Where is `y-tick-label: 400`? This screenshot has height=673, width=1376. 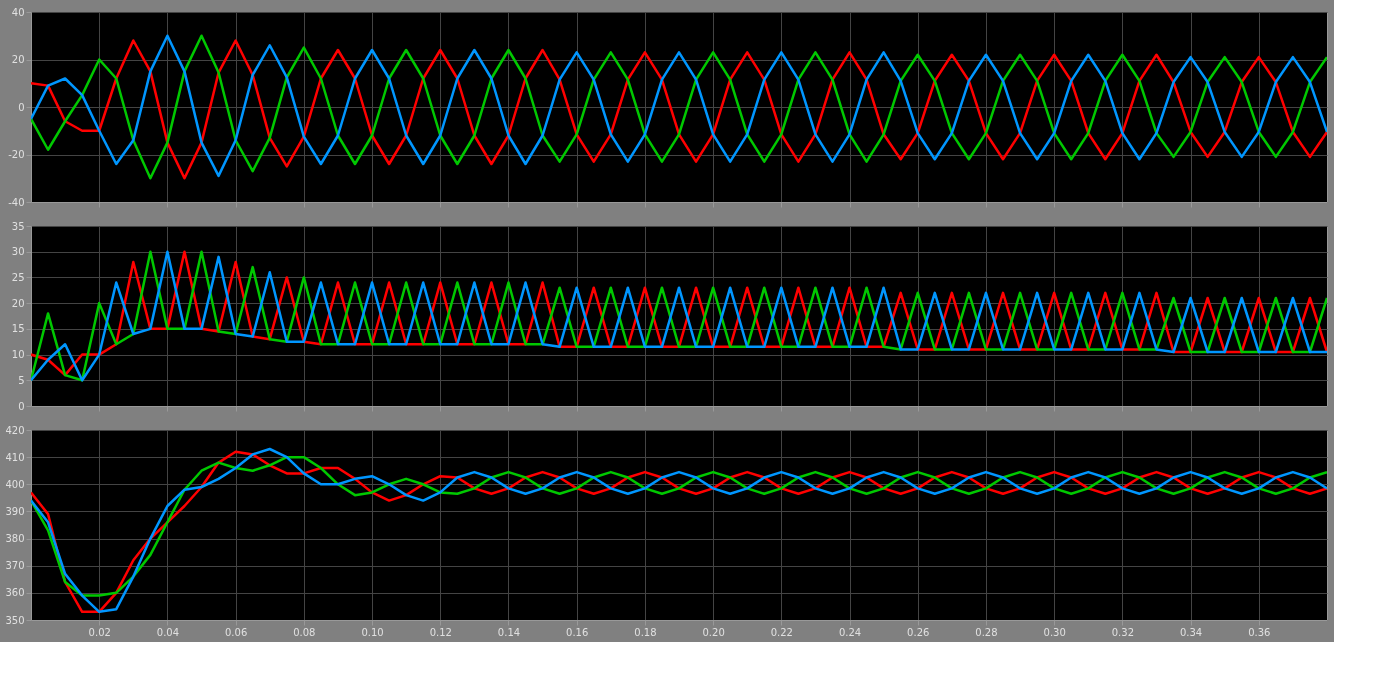
y-tick-label: 400 is located at coordinates (15, 484).